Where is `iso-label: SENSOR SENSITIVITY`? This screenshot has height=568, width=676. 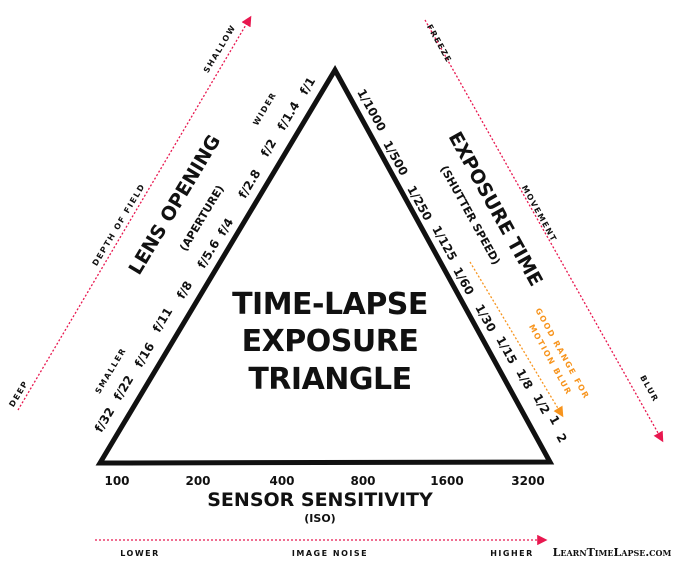
iso-label: SENSOR SENSITIVITY is located at coordinates (320, 500).